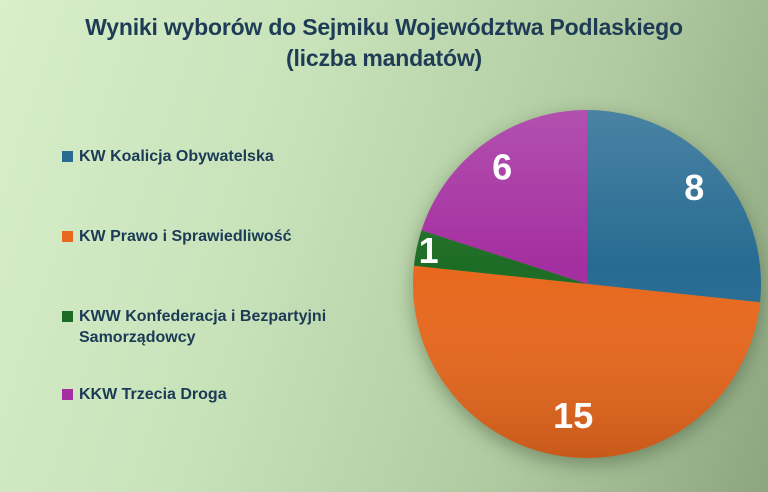 Image resolution: width=768 pixels, height=492 pixels. Describe the element at coordinates (502, 167) in the screenshot. I see `pie-slice-value-label: 6` at that location.